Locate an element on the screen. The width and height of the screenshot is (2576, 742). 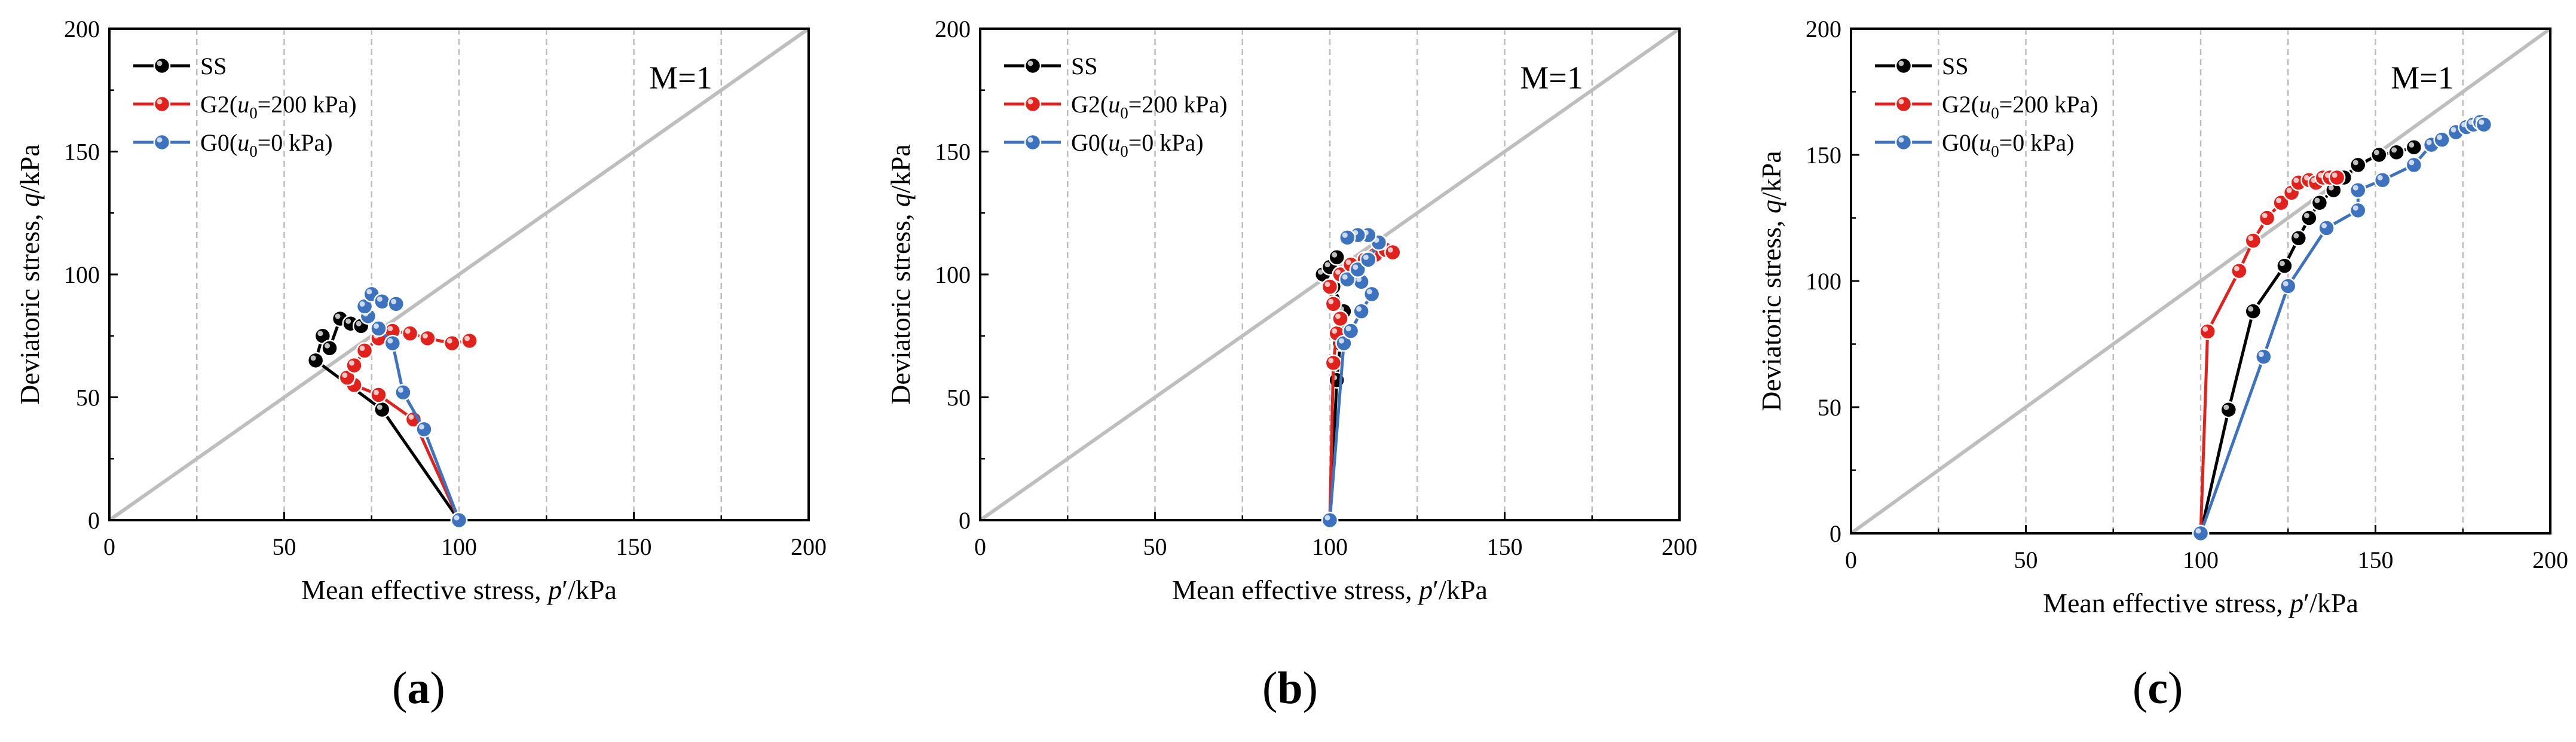
caption-b: (b) is located at coordinates (1290, 688).